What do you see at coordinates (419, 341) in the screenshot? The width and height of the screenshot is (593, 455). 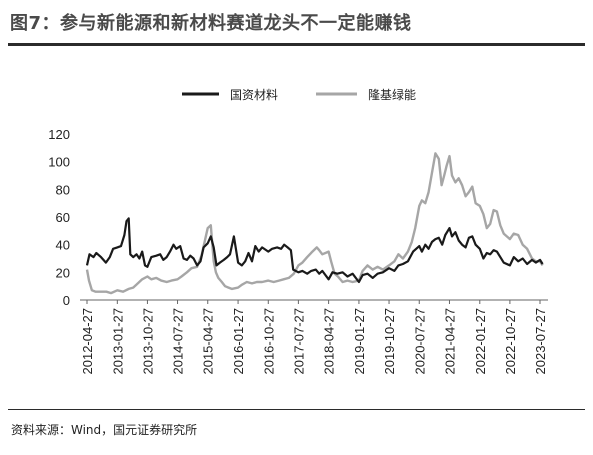 I see `x-tick-label: 2020-07-27` at bounding box center [419, 341].